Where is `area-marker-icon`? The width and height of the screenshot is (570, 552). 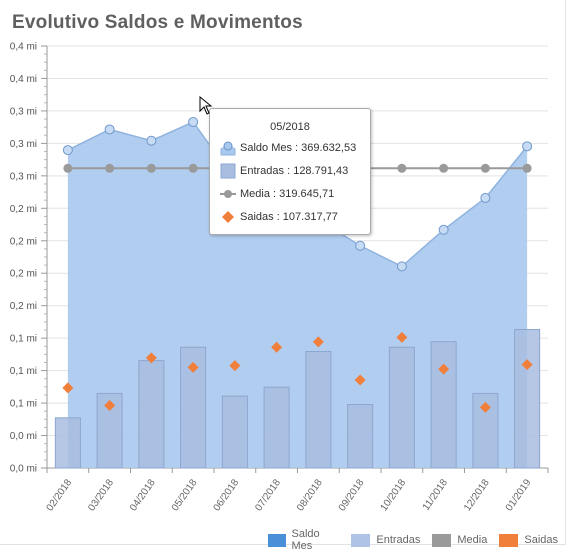
area-marker-icon is located at coordinates (228, 148).